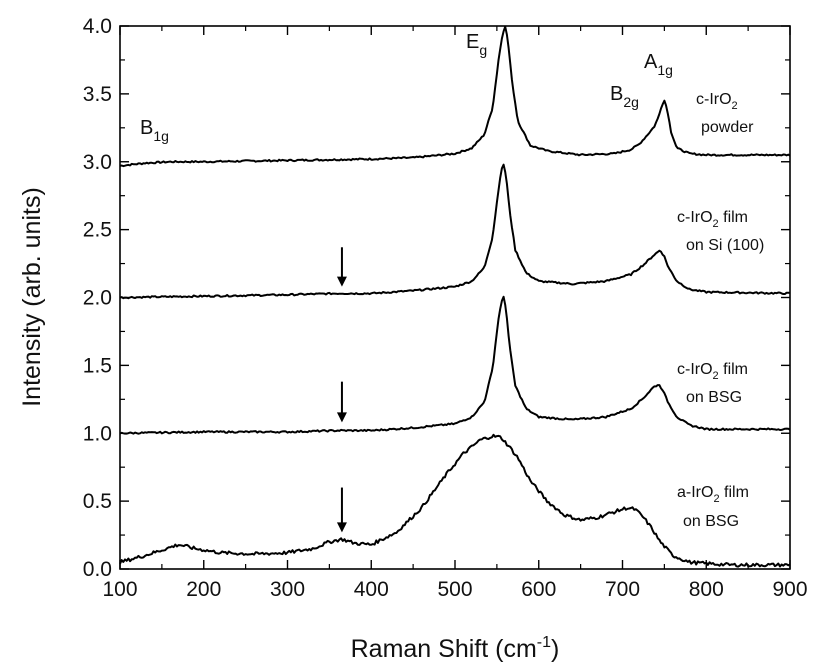 The width and height of the screenshot is (825, 670). Describe the element at coordinates (734, 492) in the screenshot. I see `sample-label-3-rest: film` at that location.